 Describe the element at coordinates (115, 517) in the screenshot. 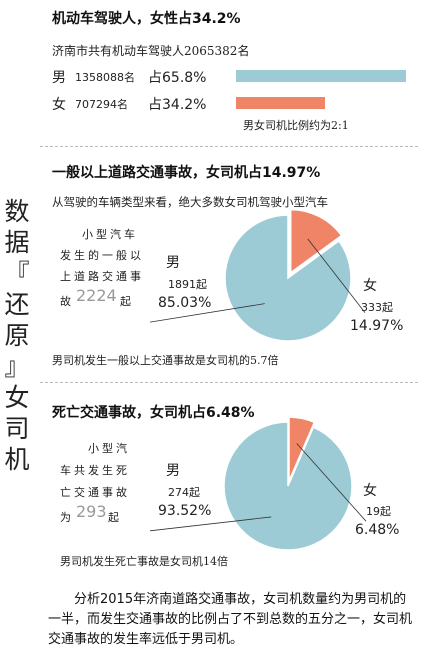

I see `section3-desc-suffix: 起` at that location.